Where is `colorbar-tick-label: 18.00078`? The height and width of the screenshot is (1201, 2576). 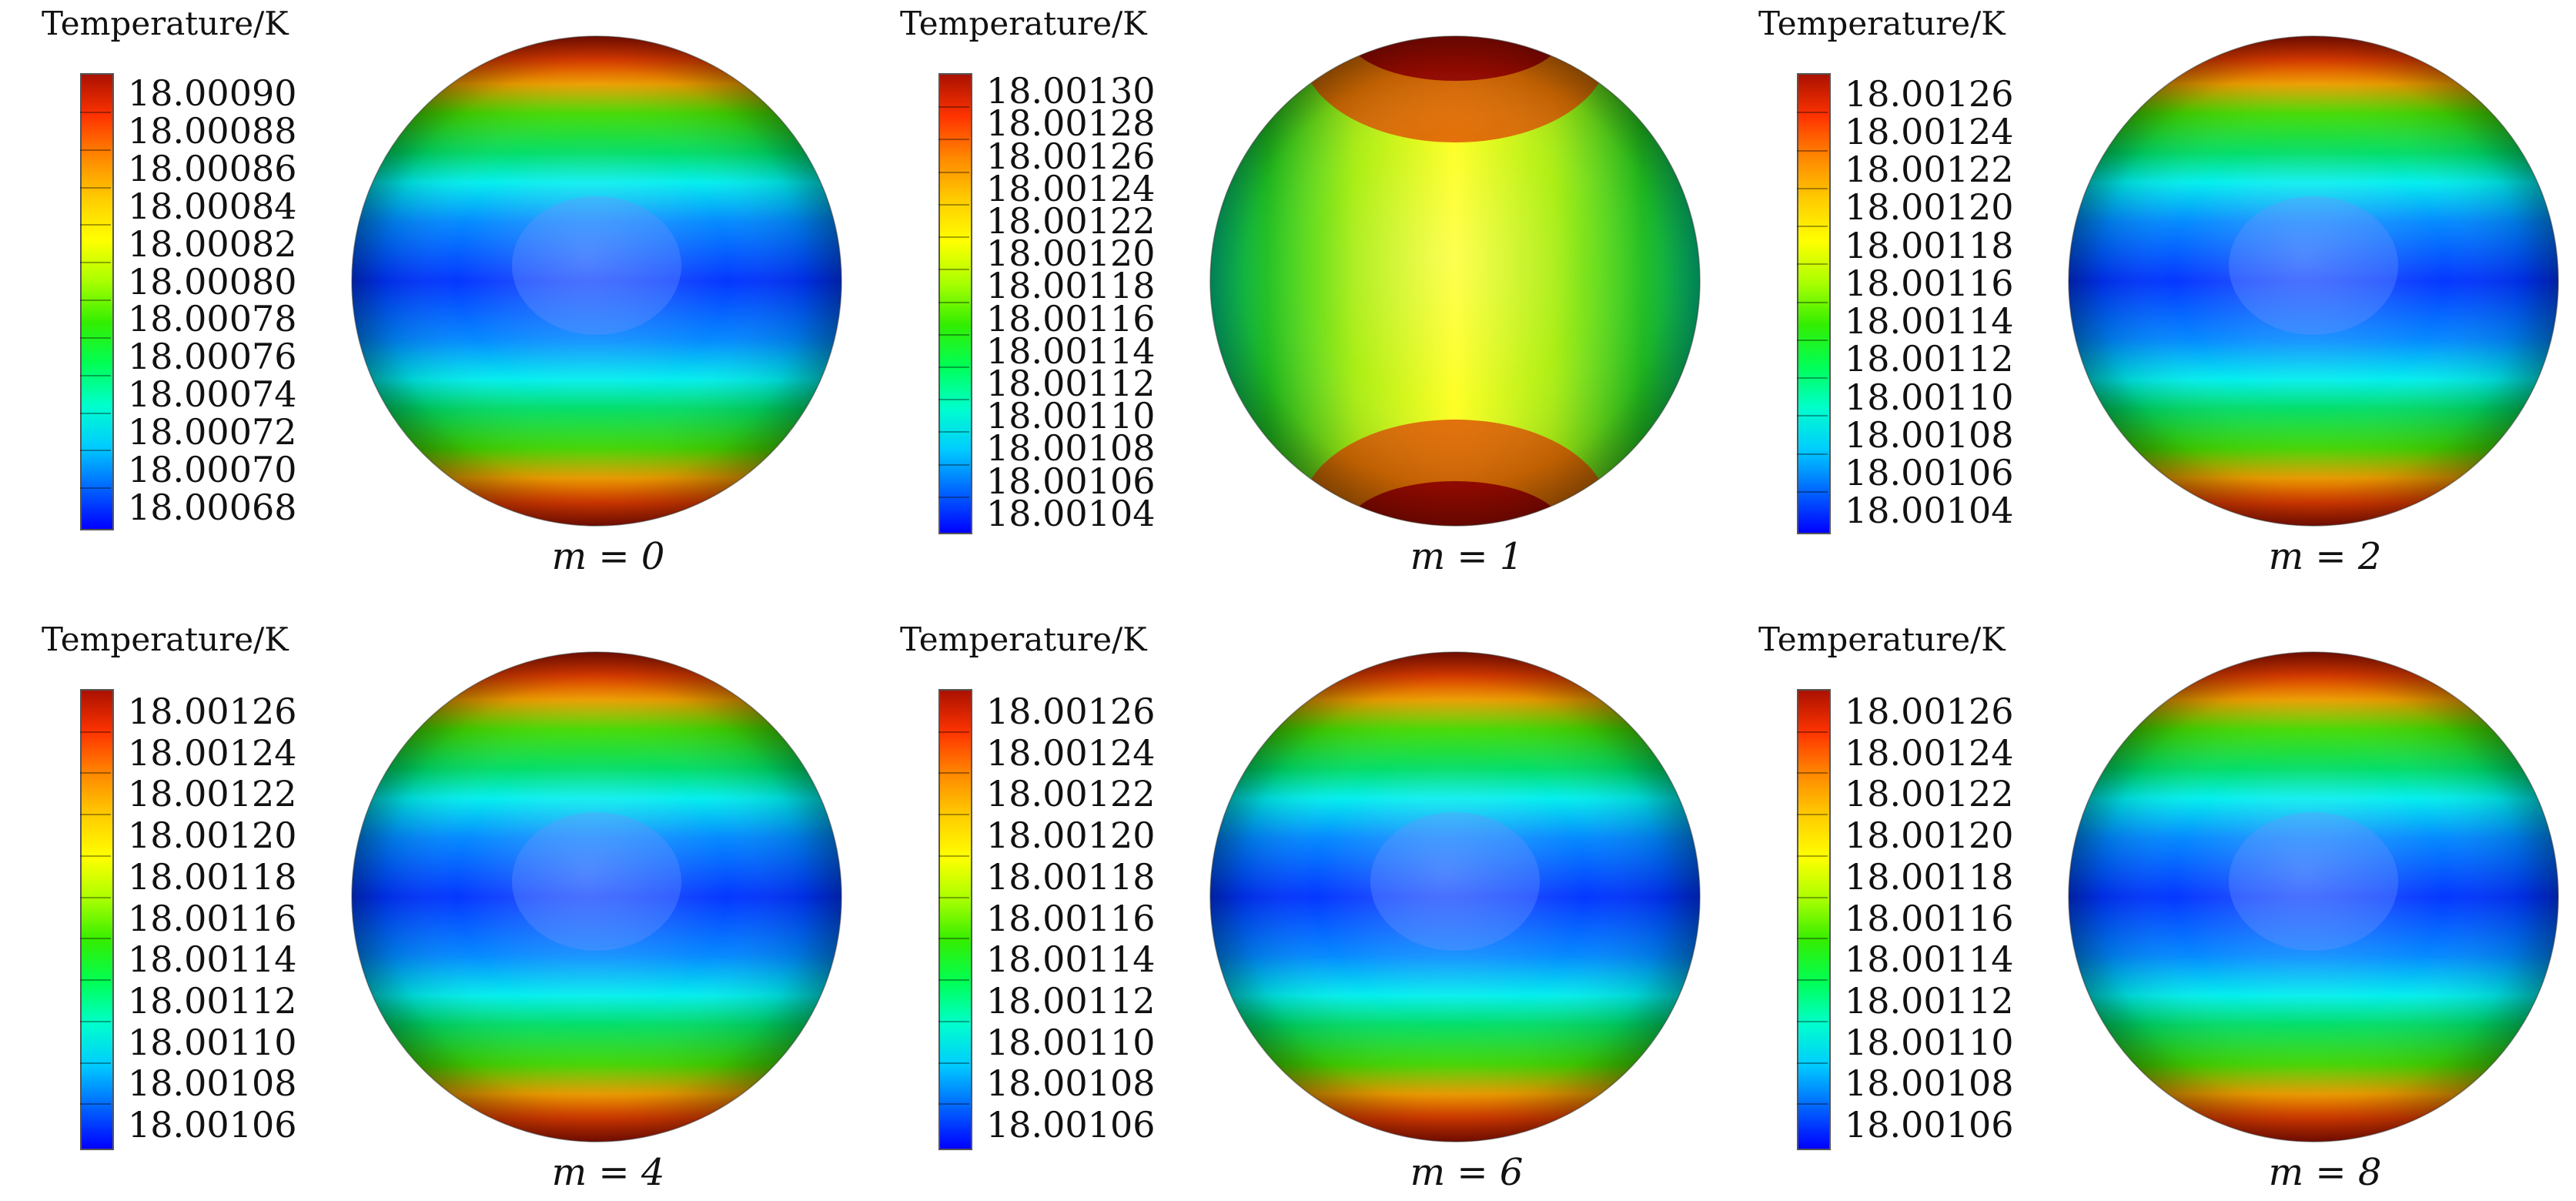
colorbar-tick-label: 18.00078 is located at coordinates (212, 319).